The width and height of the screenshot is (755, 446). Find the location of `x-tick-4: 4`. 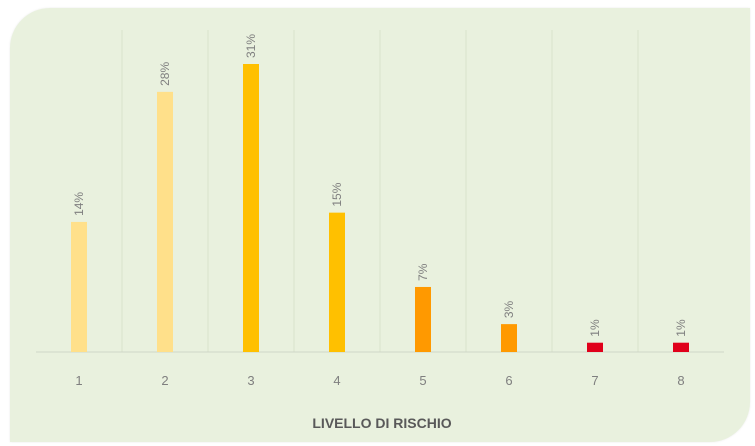

x-tick-4: 4 is located at coordinates (336, 380).